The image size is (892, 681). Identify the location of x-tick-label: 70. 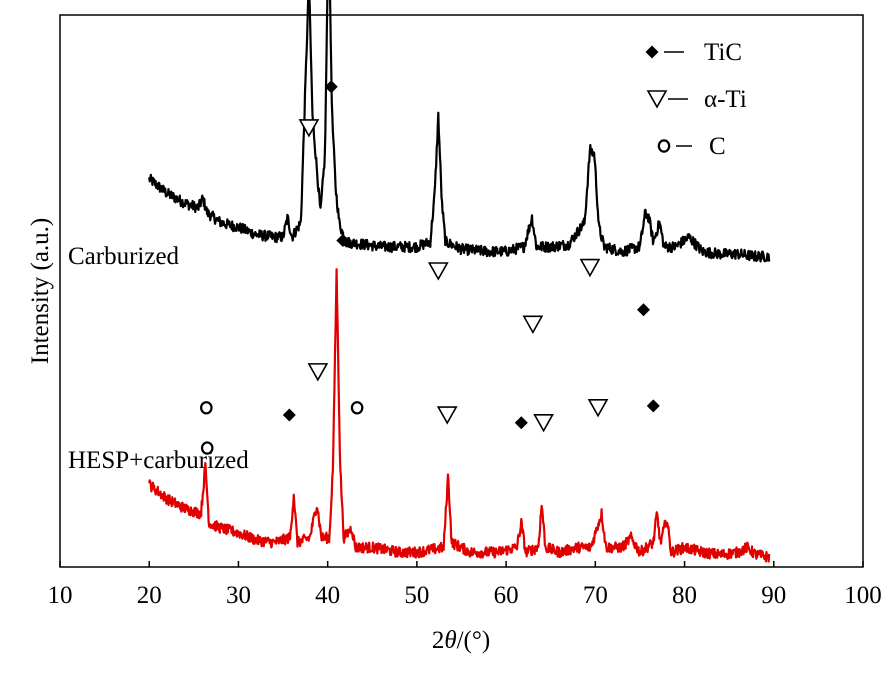
(595, 595).